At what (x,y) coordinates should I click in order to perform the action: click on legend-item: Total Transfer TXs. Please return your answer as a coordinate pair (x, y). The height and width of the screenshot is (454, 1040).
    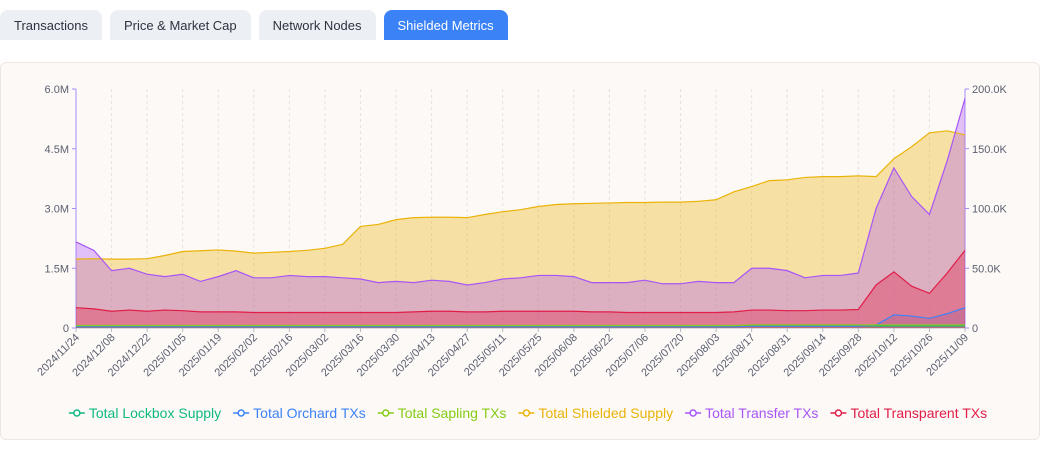
    Looking at the image, I should click on (751, 413).